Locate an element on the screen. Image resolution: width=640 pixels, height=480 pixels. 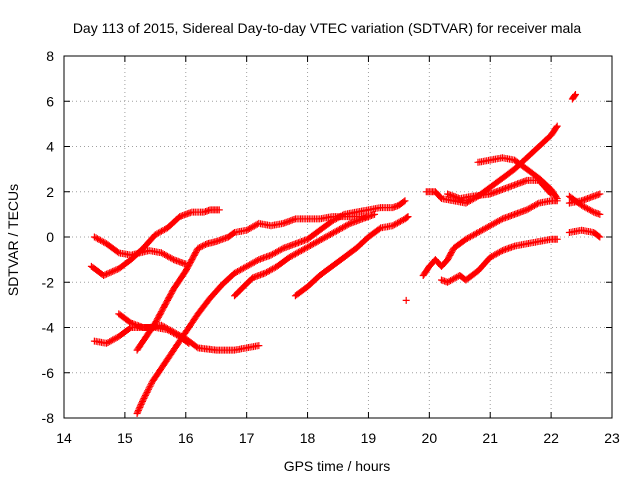
x-tick-label: 20 is located at coordinates (430, 438).